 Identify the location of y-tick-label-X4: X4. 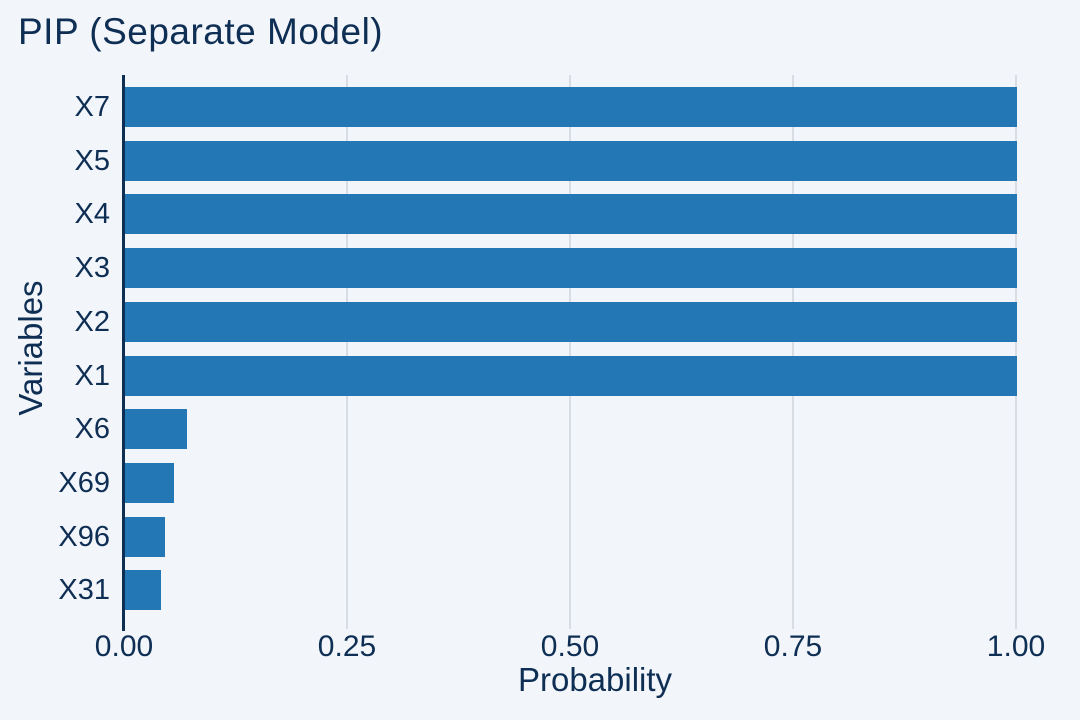
(92, 214).